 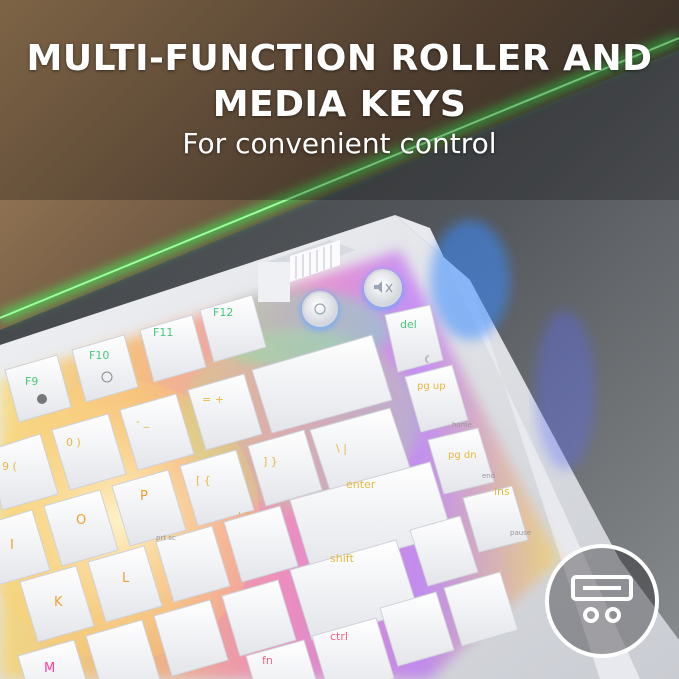 What do you see at coordinates (444, 551) in the screenshot?
I see `key-up` at bounding box center [444, 551].